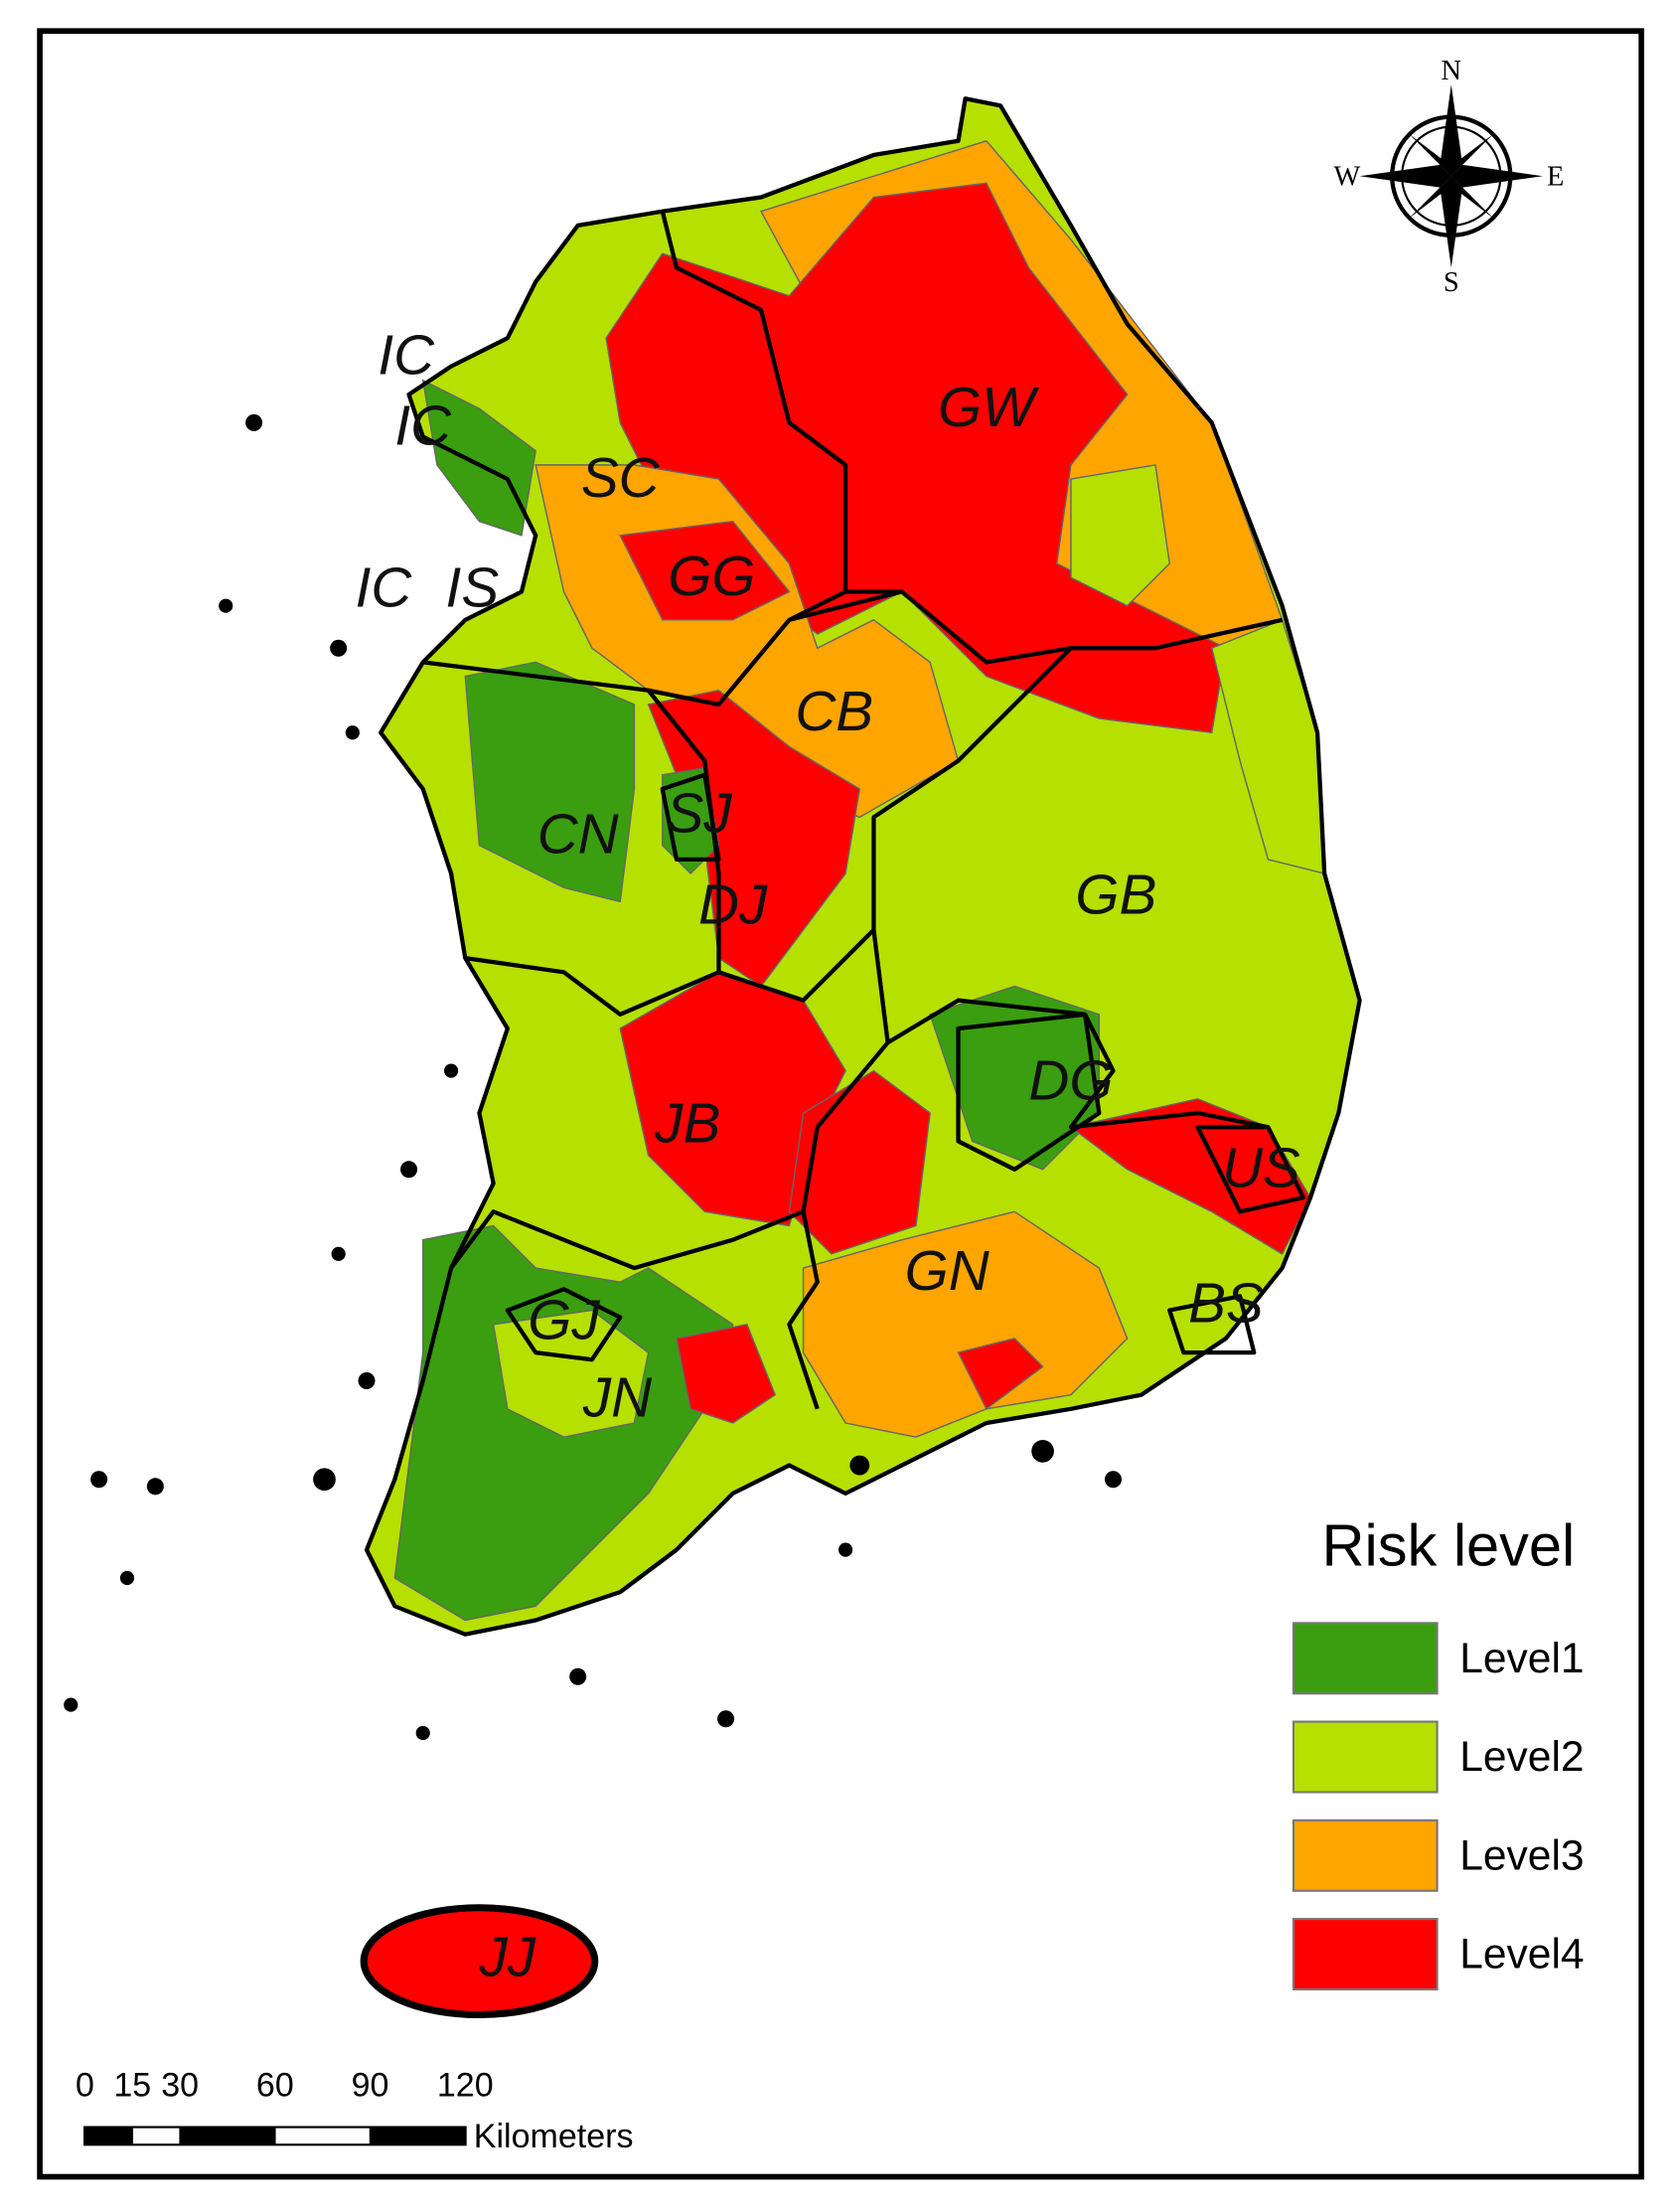  What do you see at coordinates (554, 2136) in the screenshot?
I see `scale-unit: Kilometers` at bounding box center [554, 2136].